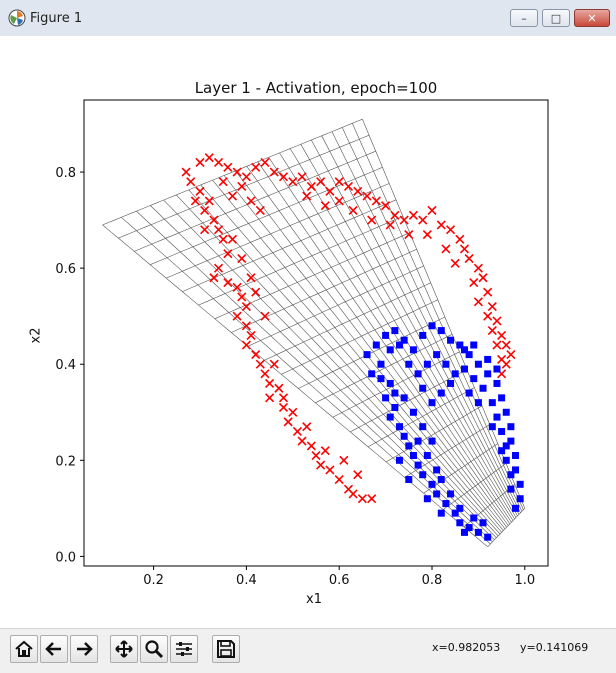  I want to click on minimize-button: –, so click(524, 18).